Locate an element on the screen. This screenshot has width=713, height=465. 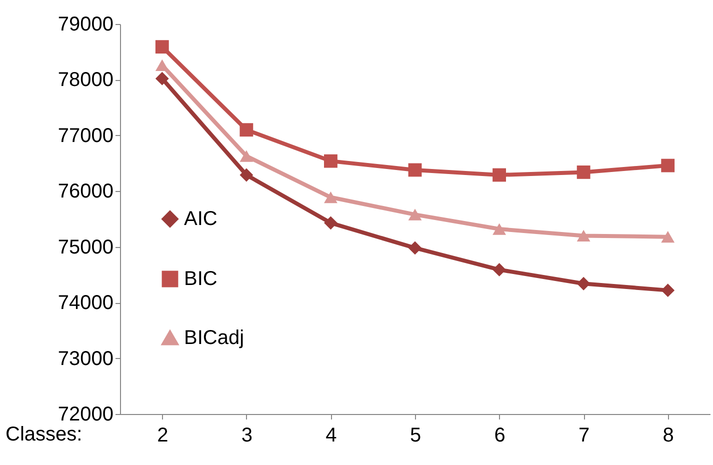
y-tick-label: 75000 is located at coordinates (86, 247).